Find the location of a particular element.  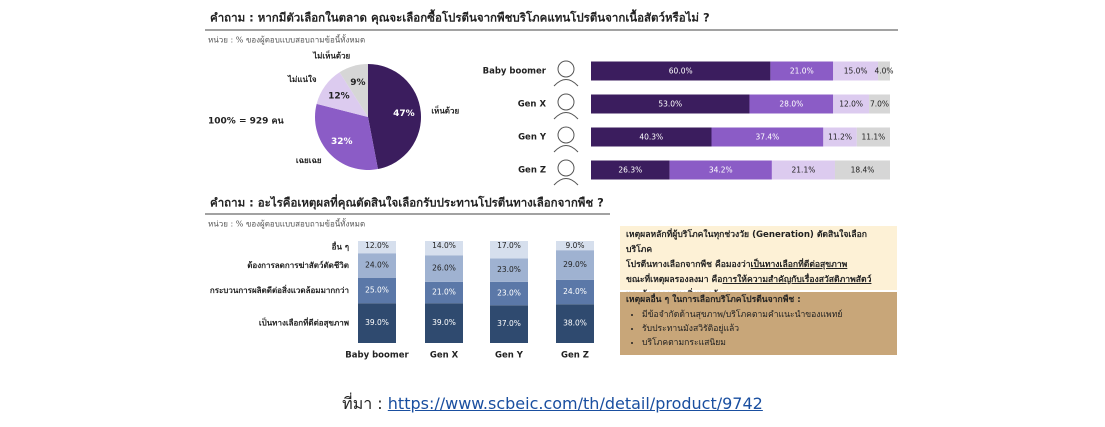

text-segment: เป็นทางเลือกที่ดีต่อสุขภาพ is located at coordinates (799, 265).